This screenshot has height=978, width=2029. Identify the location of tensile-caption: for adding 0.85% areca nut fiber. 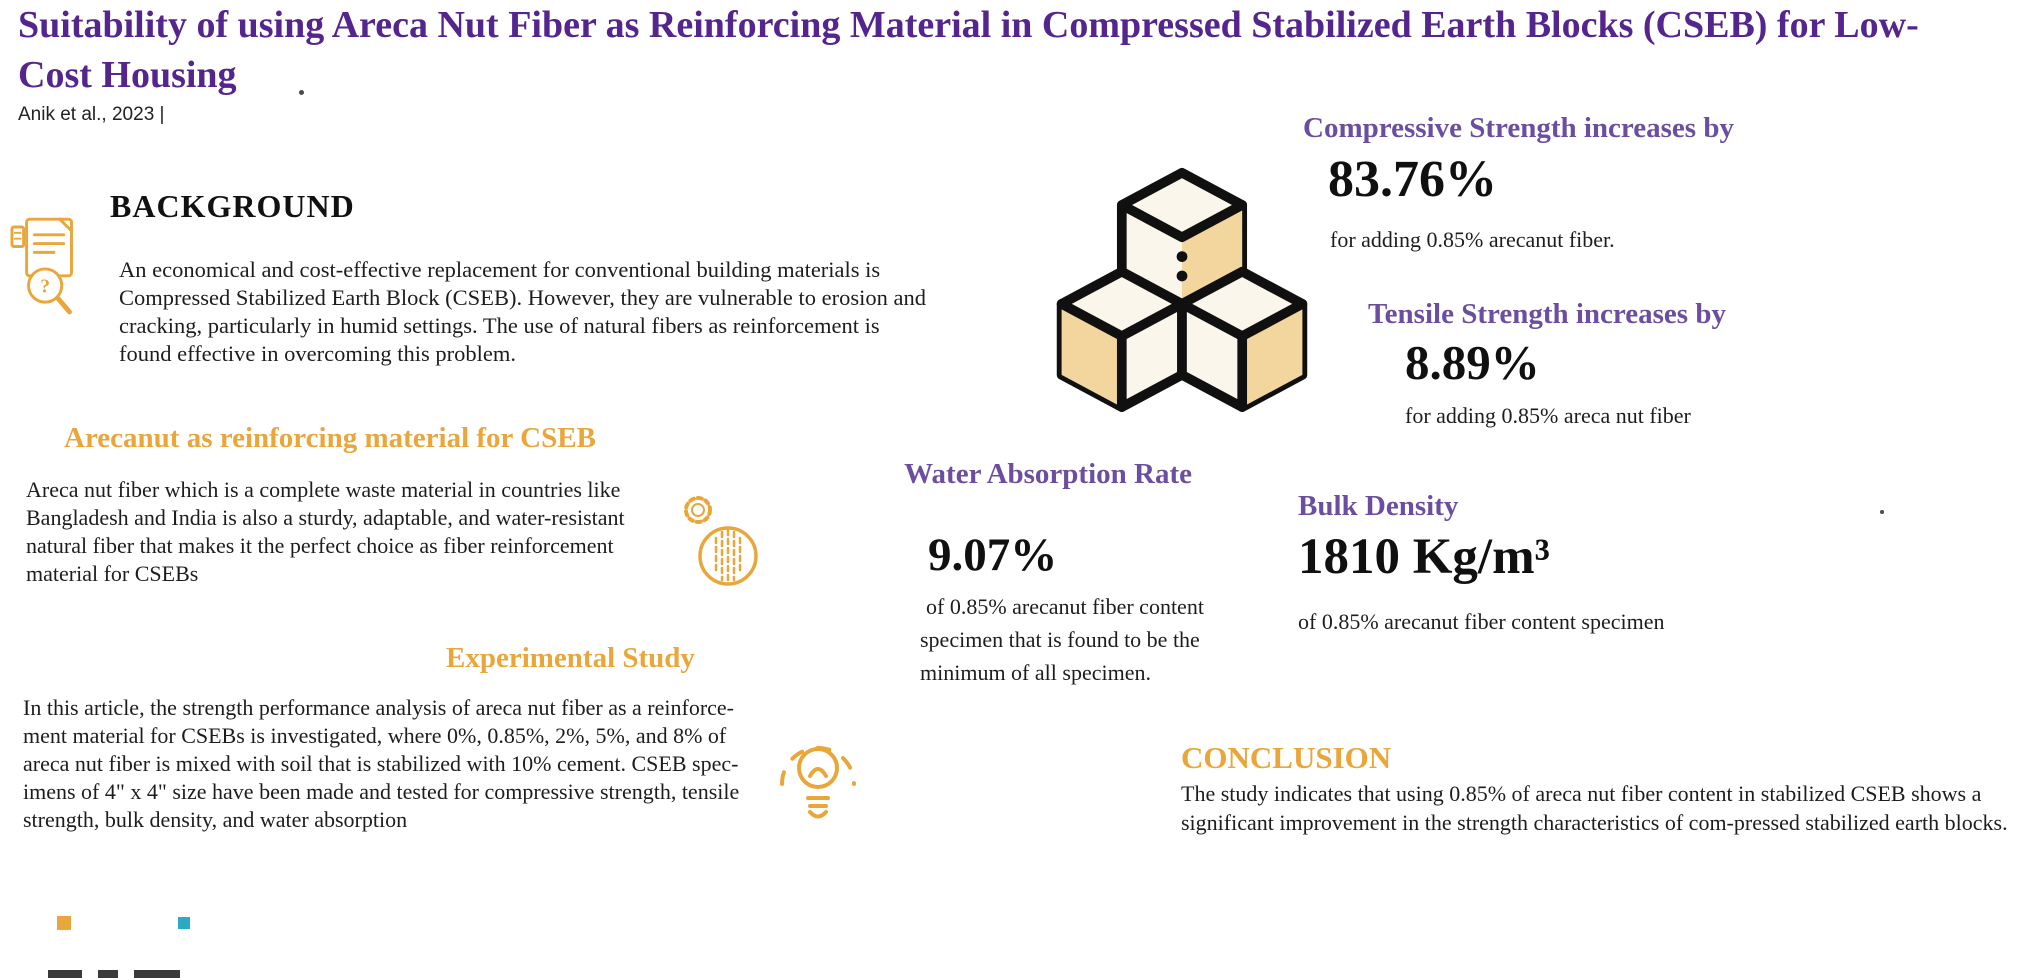
(1548, 415).